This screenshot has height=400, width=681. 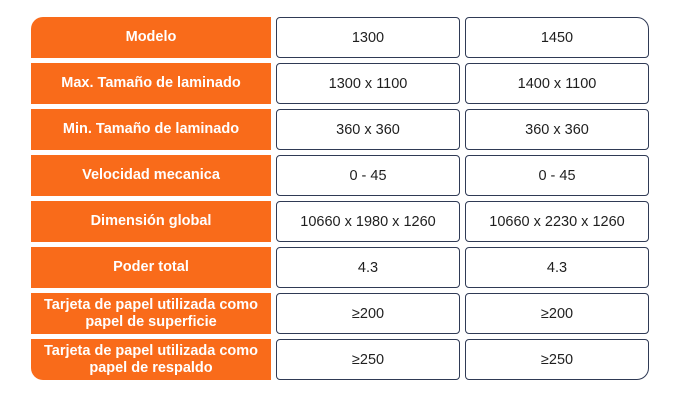 I want to click on row-label: Poder total, so click(x=151, y=267).